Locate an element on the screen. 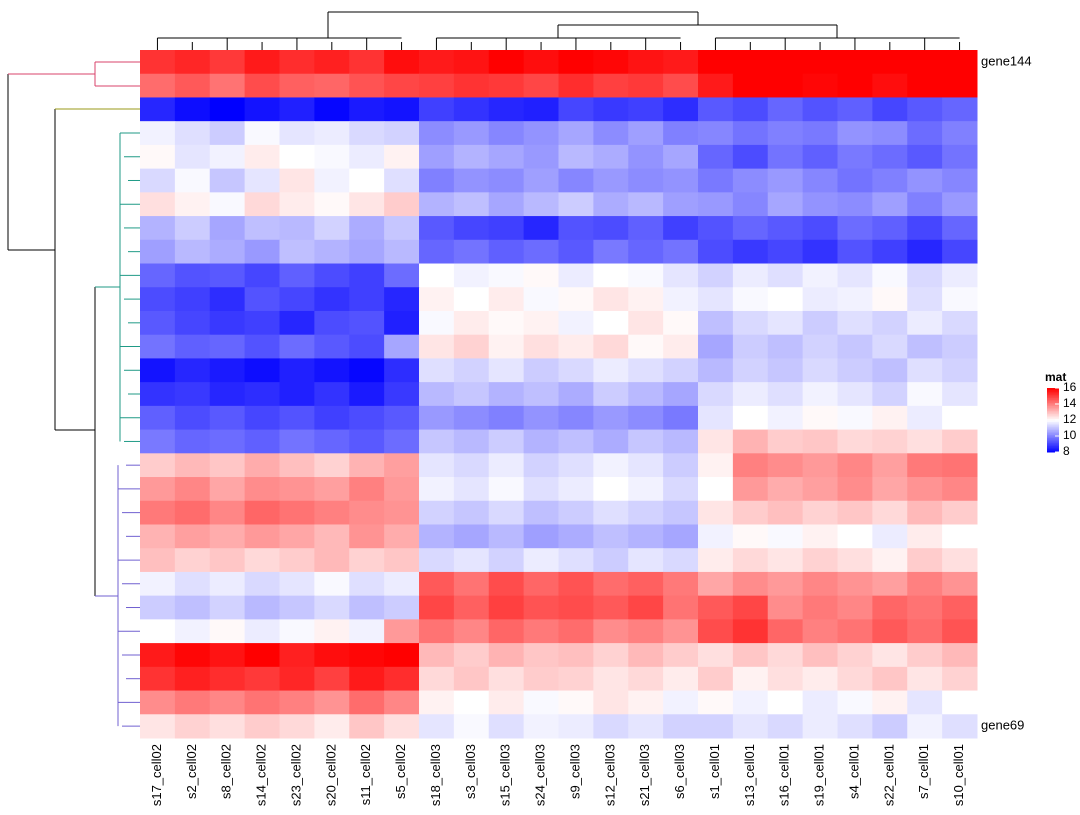  legend-tick-label: 16 is located at coordinates (1070, 387).